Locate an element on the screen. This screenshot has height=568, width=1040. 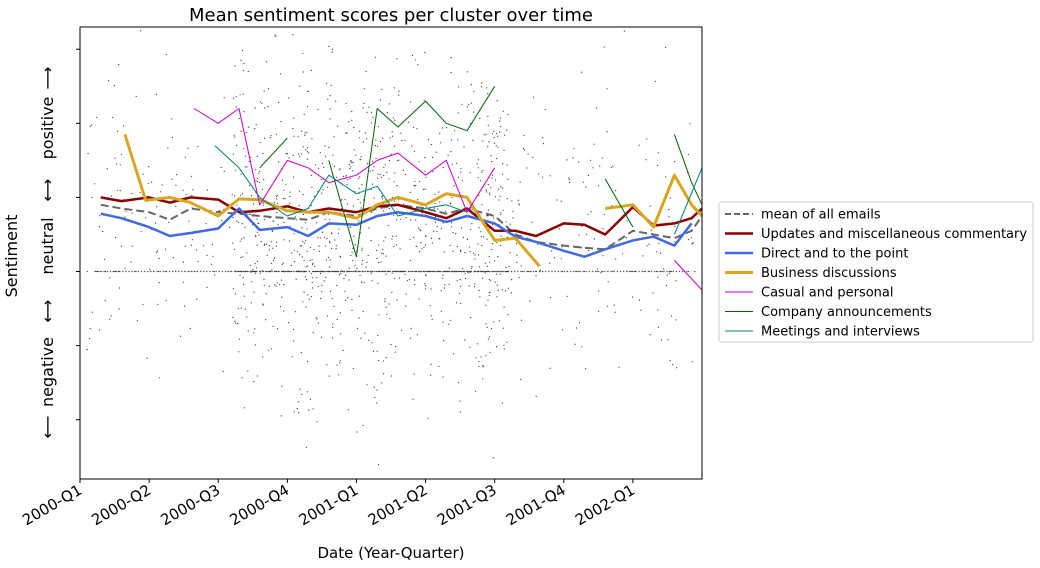
y-band-arrow-down: ⟵ is located at coordinates (47, 426).